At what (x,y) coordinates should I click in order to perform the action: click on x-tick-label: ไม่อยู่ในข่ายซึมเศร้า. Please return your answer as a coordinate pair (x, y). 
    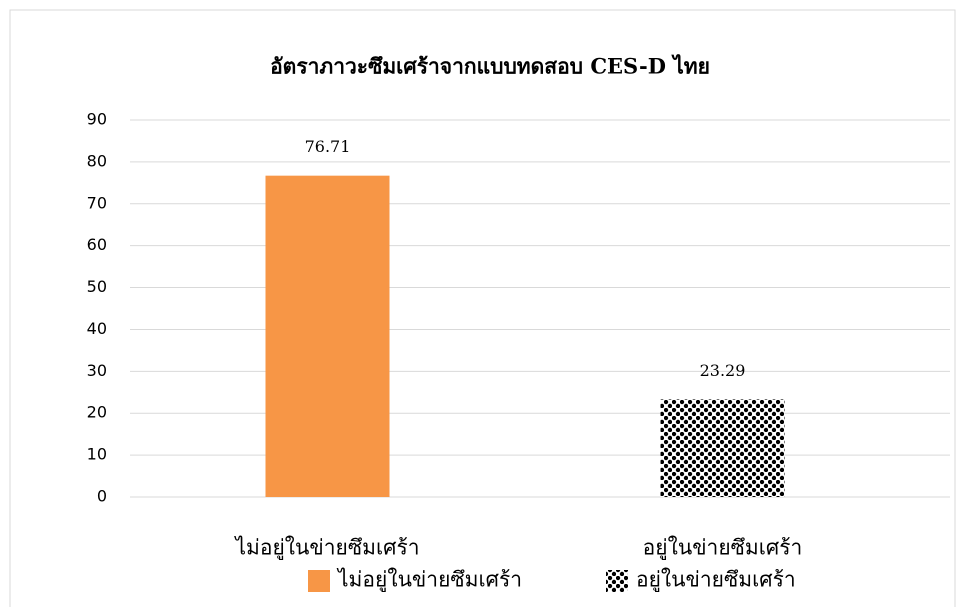
    Looking at the image, I should click on (326, 548).